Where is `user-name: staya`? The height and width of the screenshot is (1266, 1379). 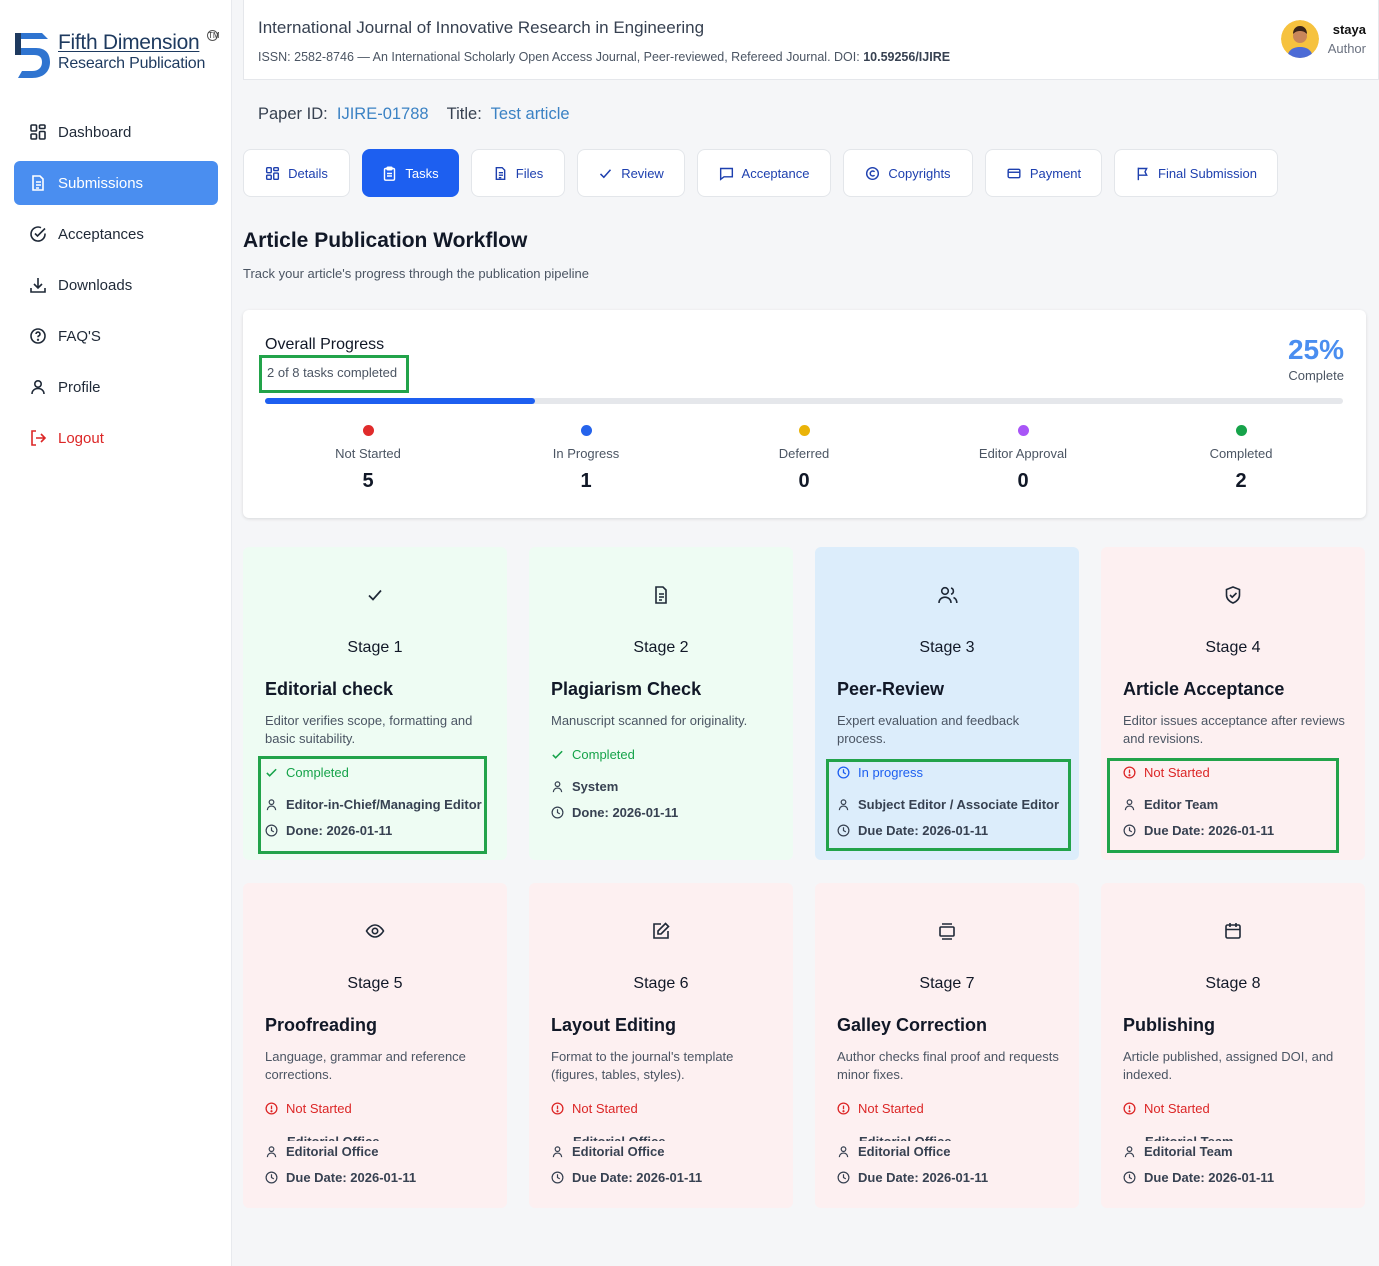 user-name: staya is located at coordinates (1349, 29).